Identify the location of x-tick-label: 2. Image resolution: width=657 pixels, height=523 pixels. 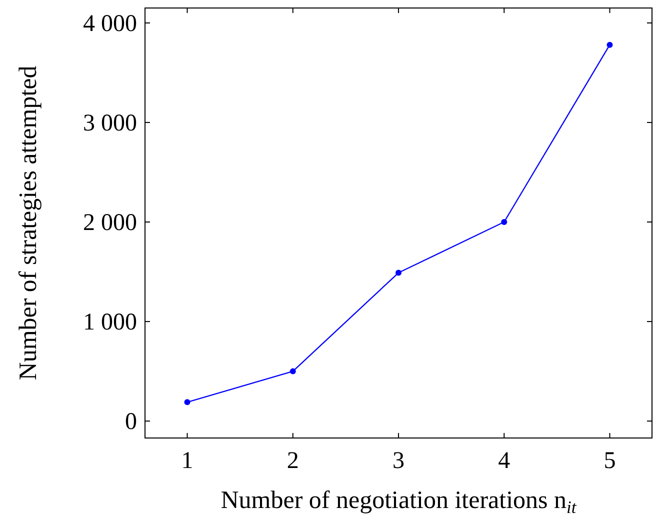
(292, 461).